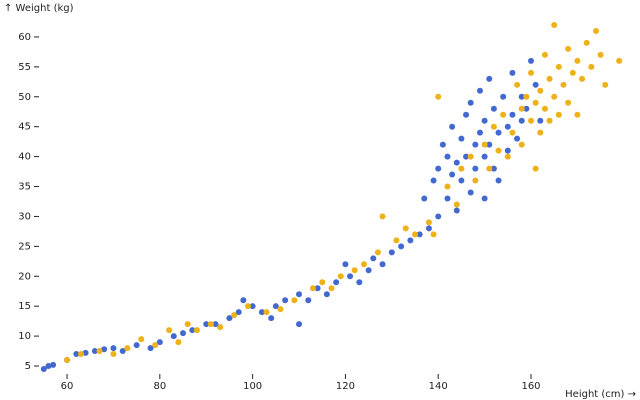  What do you see at coordinates (24, 127) in the screenshot?
I see `y-tick-label: 45` at bounding box center [24, 127].